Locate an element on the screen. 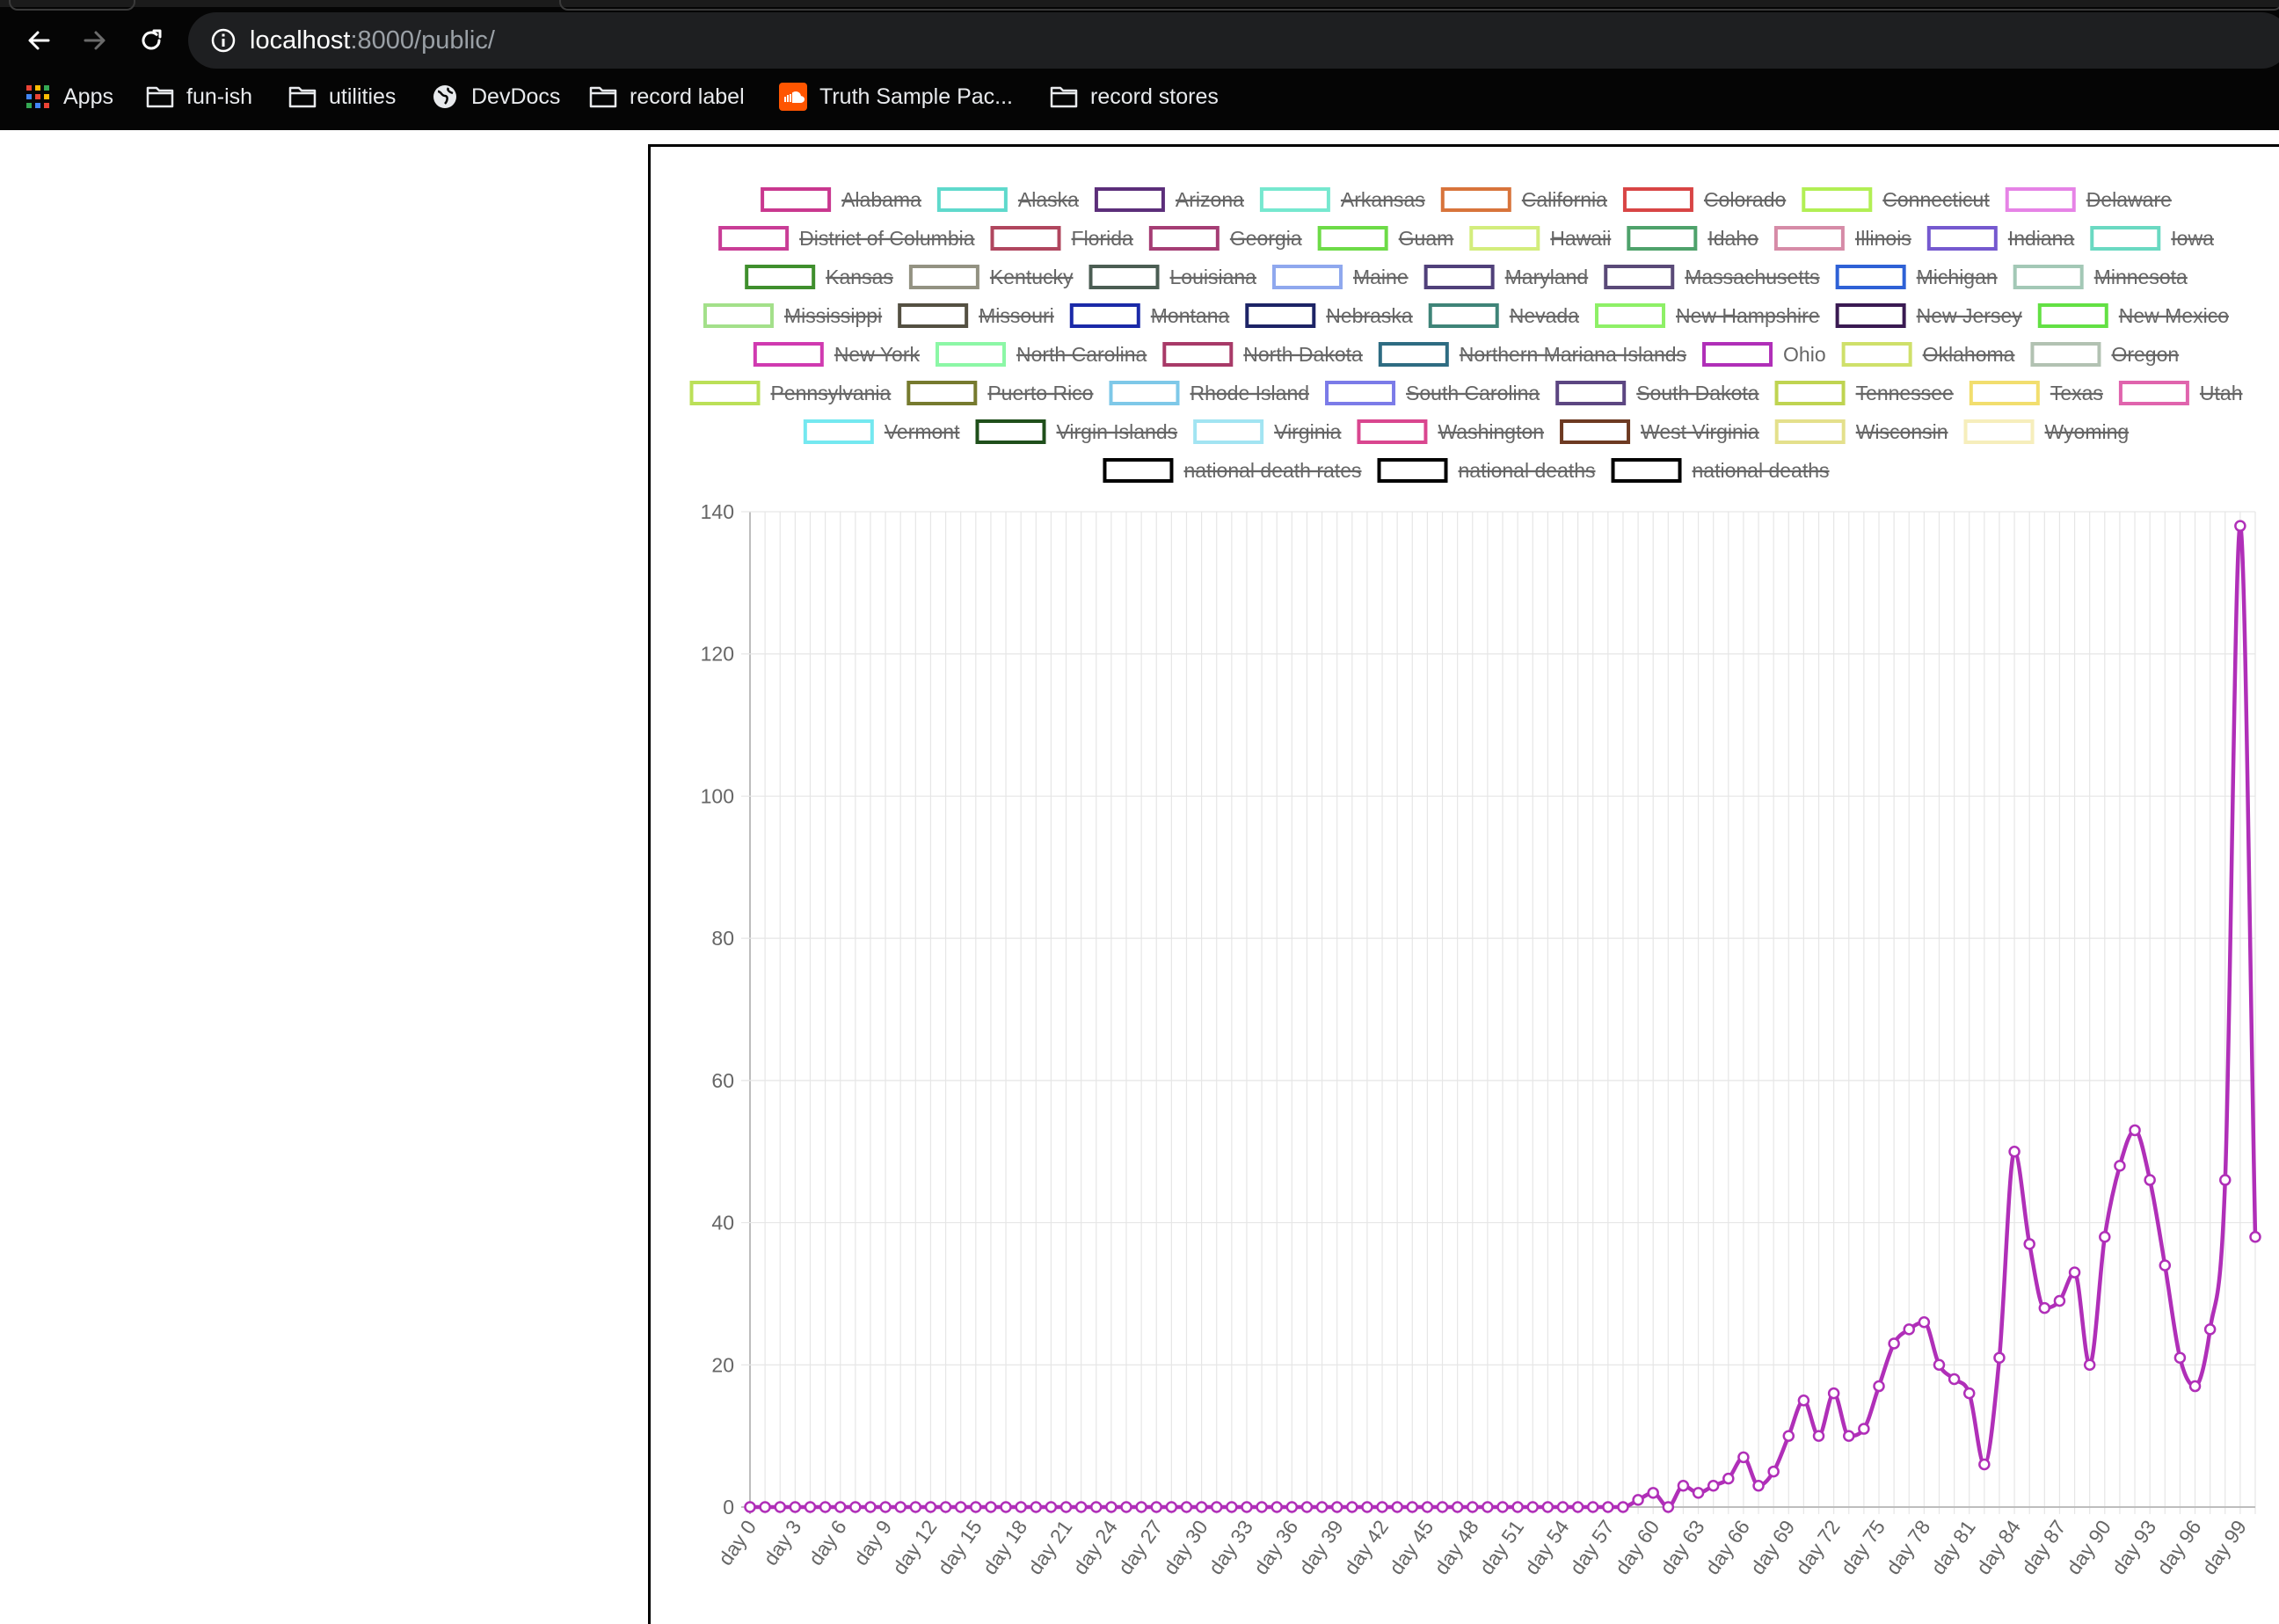  legend-item: Puerto Rico is located at coordinates (1000, 393).